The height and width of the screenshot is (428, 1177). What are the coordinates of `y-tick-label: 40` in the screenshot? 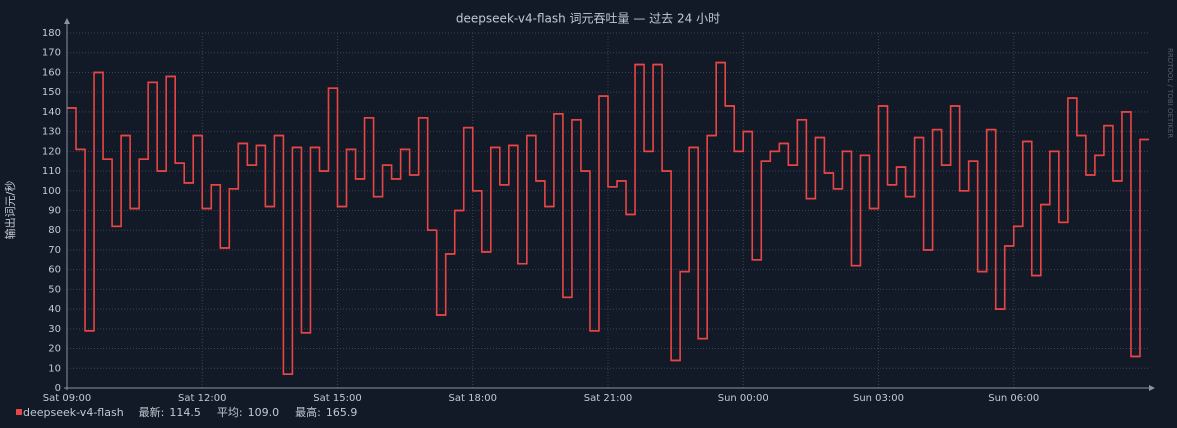 It's located at (54, 309).